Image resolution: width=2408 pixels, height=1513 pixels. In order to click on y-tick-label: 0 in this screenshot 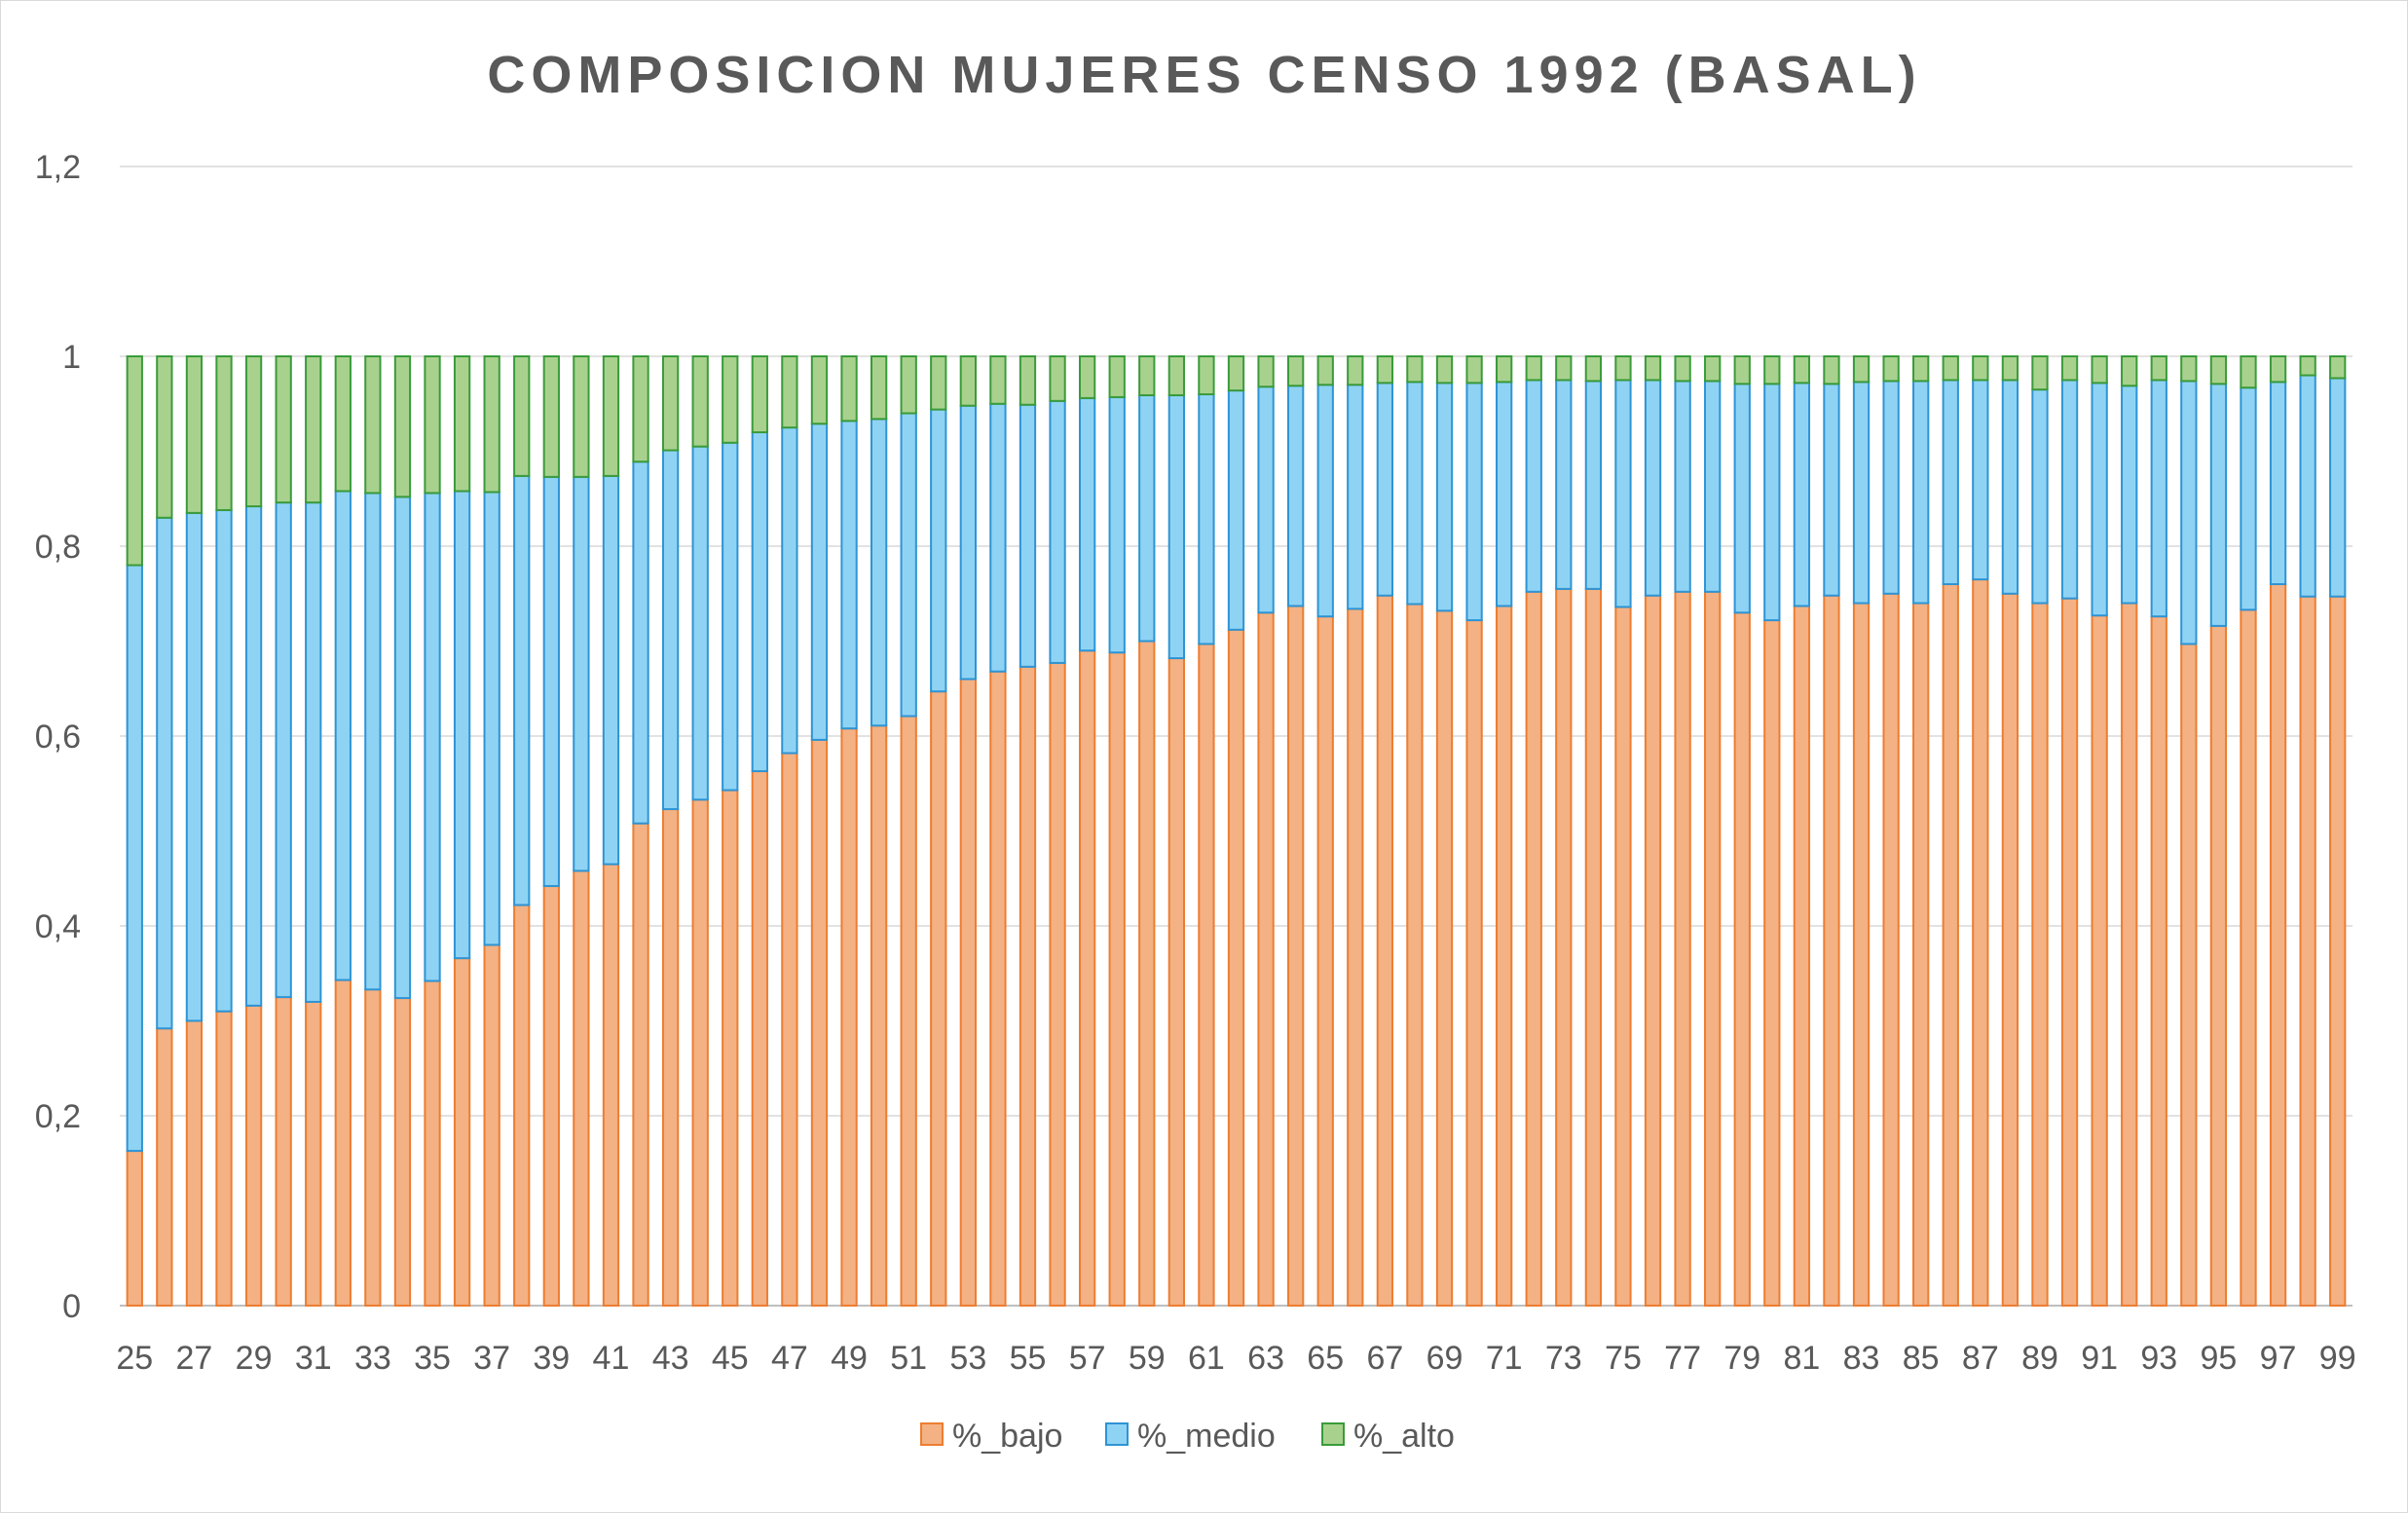, I will do `click(71, 1306)`.